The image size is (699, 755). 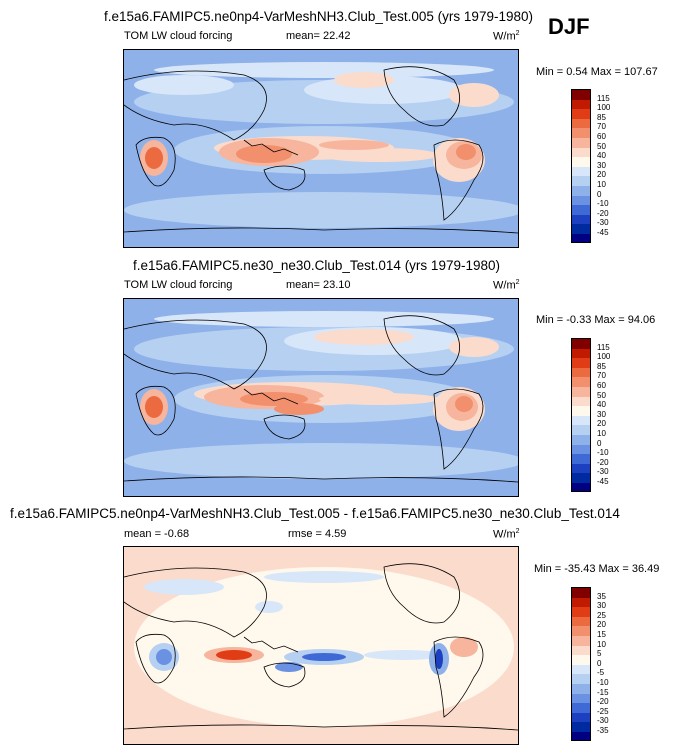 I want to click on colorbar-tick-label: 25, so click(x=601, y=615).